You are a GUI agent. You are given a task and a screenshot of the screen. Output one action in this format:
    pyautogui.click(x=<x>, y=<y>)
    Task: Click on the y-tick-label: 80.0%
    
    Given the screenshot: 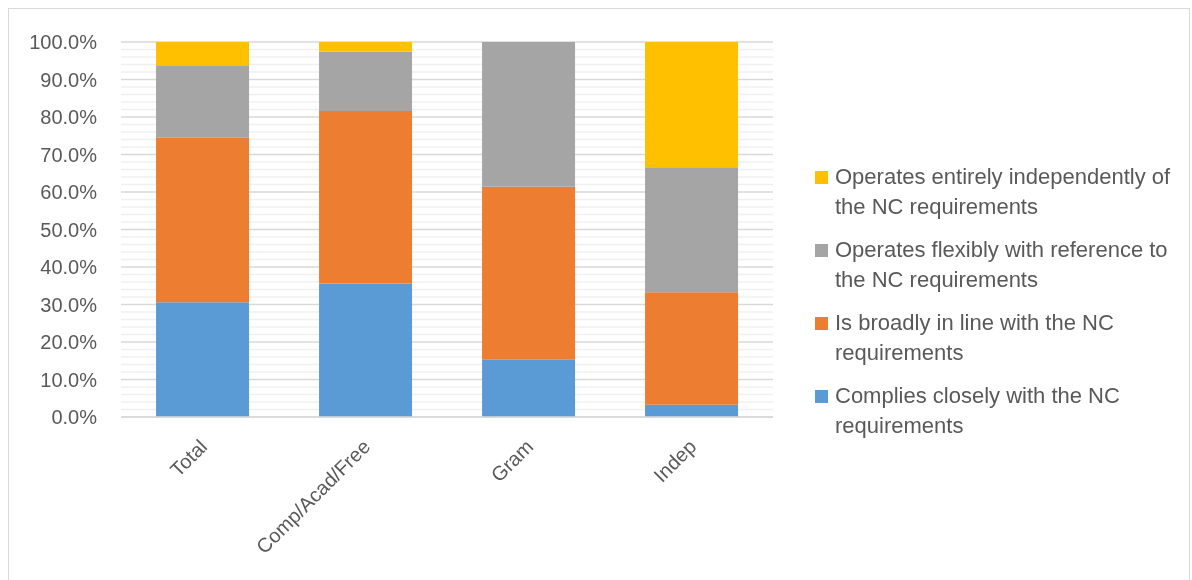 What is the action you would take?
    pyautogui.click(x=69, y=117)
    